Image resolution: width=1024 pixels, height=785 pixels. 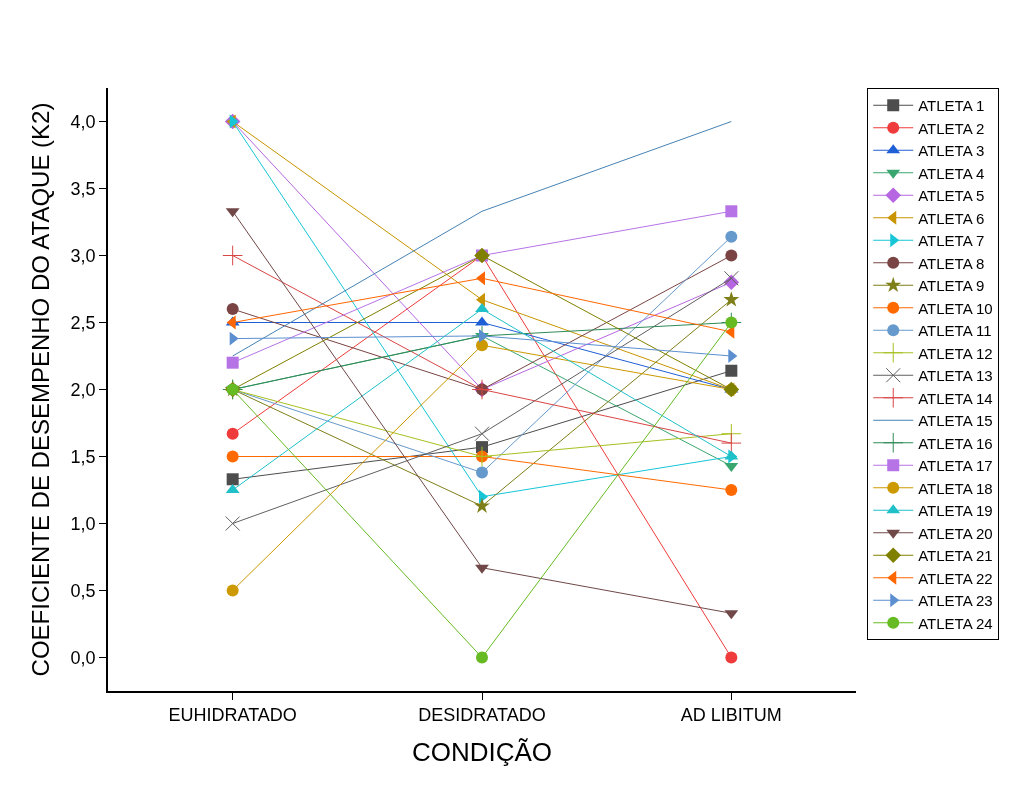 I want to click on y-tick-label: 0,0, so click(x=83, y=657).